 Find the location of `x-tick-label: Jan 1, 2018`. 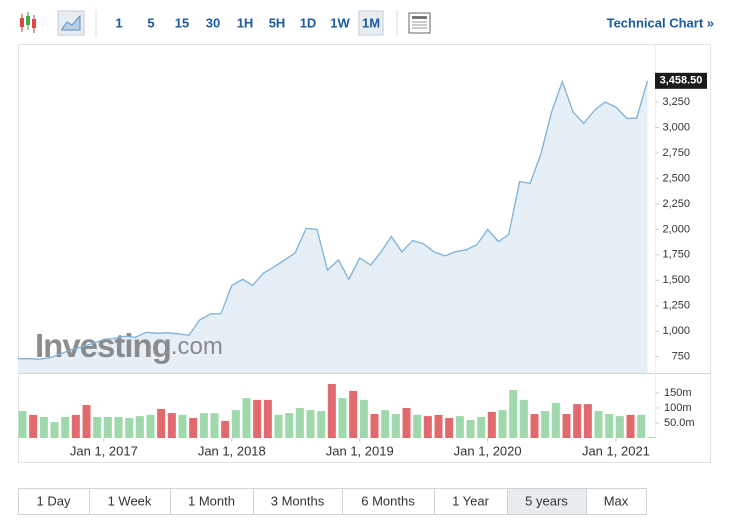

x-tick-label: Jan 1, 2018 is located at coordinates (232, 450).